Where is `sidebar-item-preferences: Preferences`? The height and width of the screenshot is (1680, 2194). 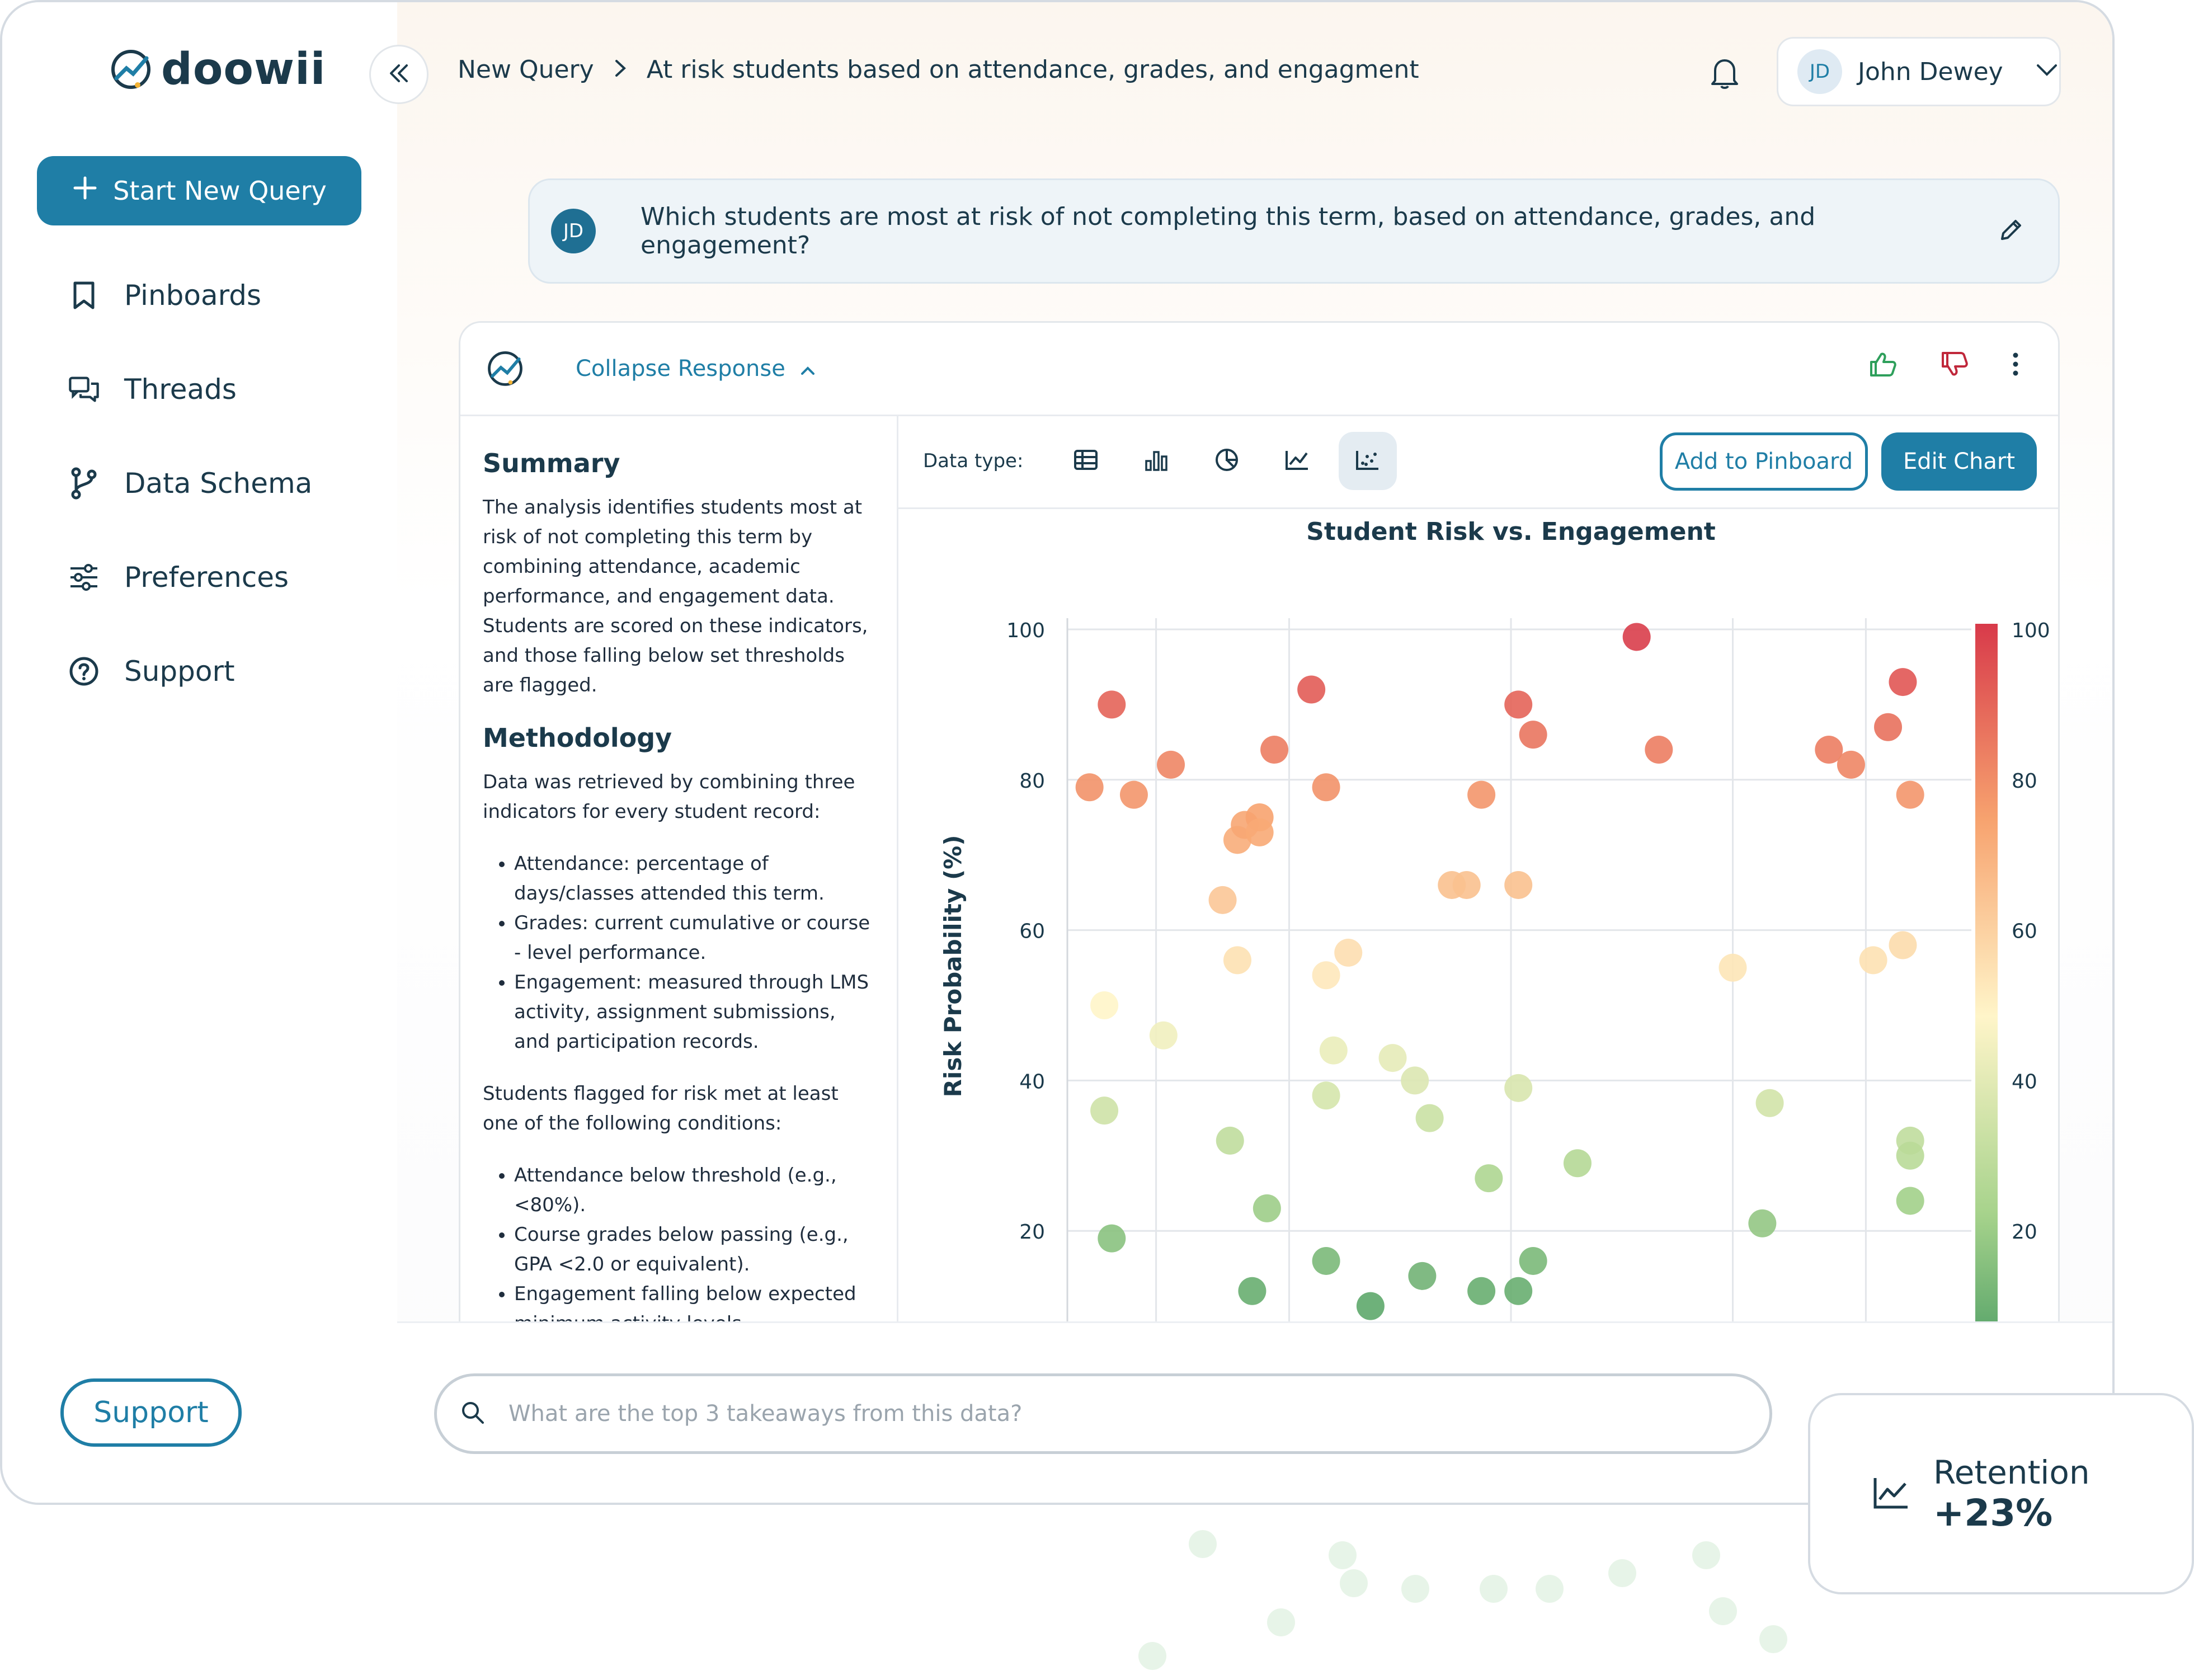
sidebar-item-preferences: Preferences is located at coordinates (199, 577).